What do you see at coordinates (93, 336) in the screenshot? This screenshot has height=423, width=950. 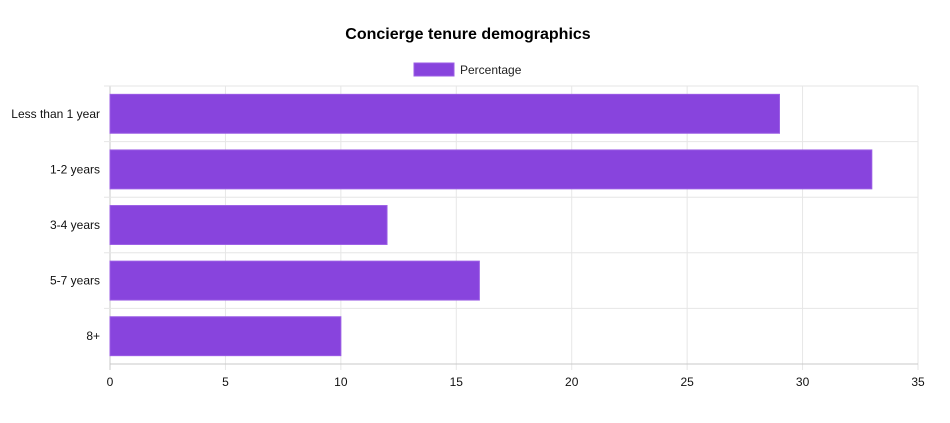 I see `y-tick-label: 8+` at bounding box center [93, 336].